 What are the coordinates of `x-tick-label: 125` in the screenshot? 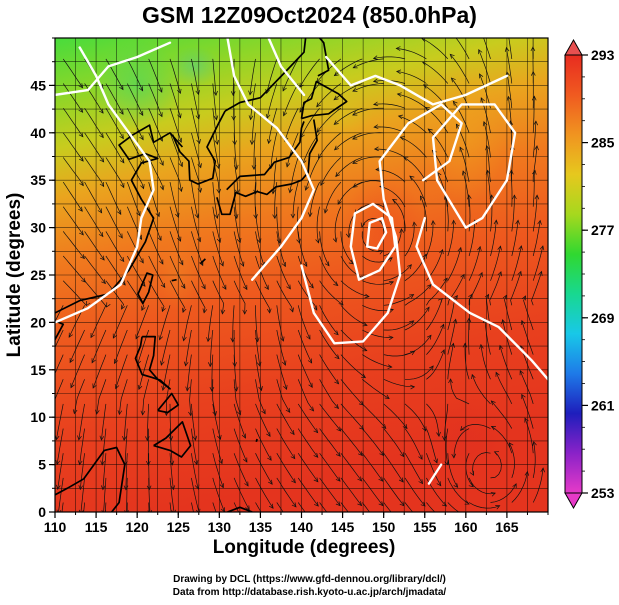 It's located at (179, 527).